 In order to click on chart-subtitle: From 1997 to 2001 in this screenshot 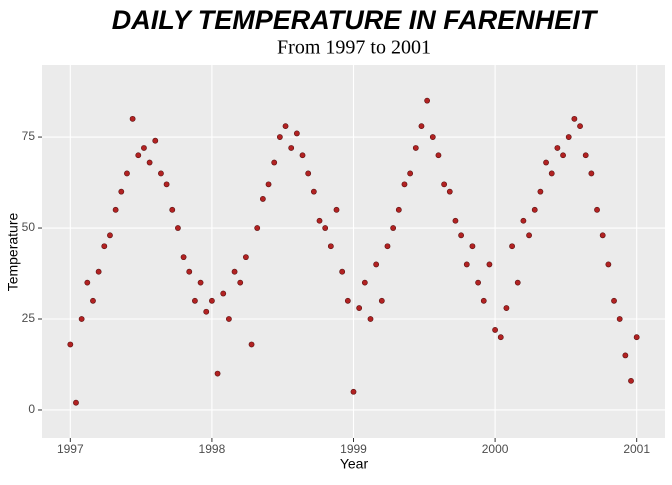, I will do `click(354, 48)`.